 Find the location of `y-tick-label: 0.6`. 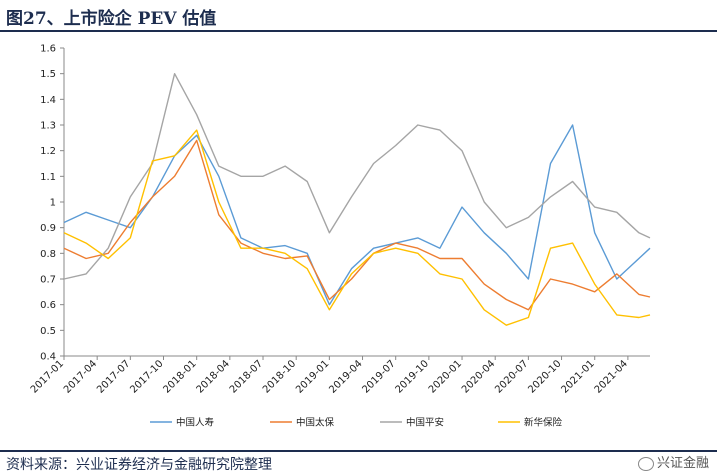

y-tick-label: 0.6 is located at coordinates (48, 305).